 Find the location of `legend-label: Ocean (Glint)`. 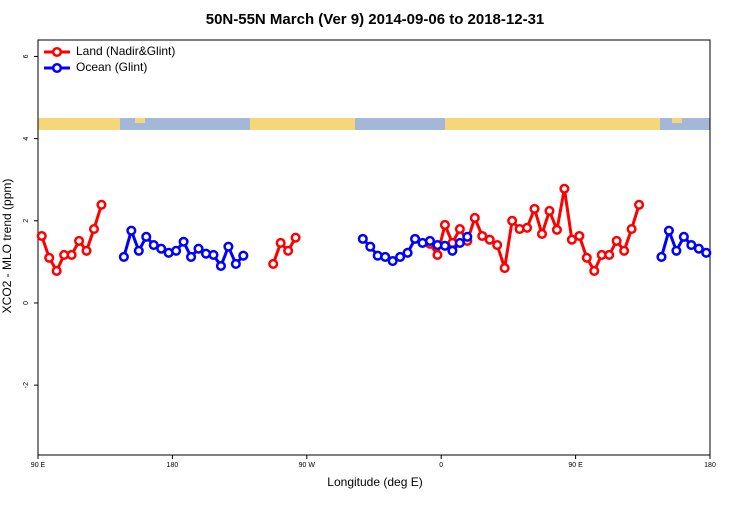

legend-label: Ocean (Glint) is located at coordinates (111, 67).